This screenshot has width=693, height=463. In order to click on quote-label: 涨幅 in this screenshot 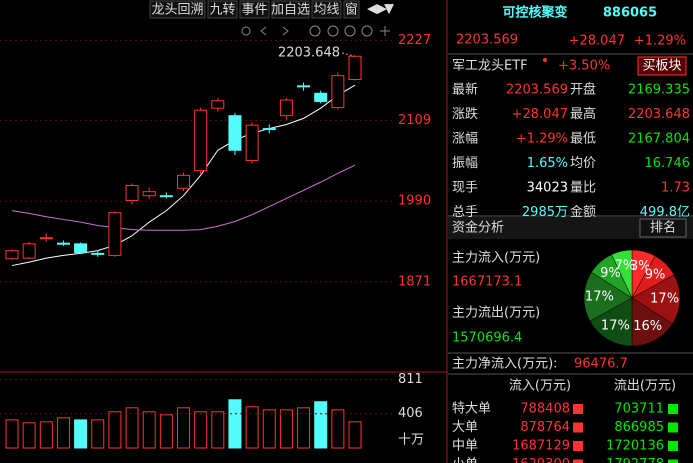, I will do `click(465, 139)`.